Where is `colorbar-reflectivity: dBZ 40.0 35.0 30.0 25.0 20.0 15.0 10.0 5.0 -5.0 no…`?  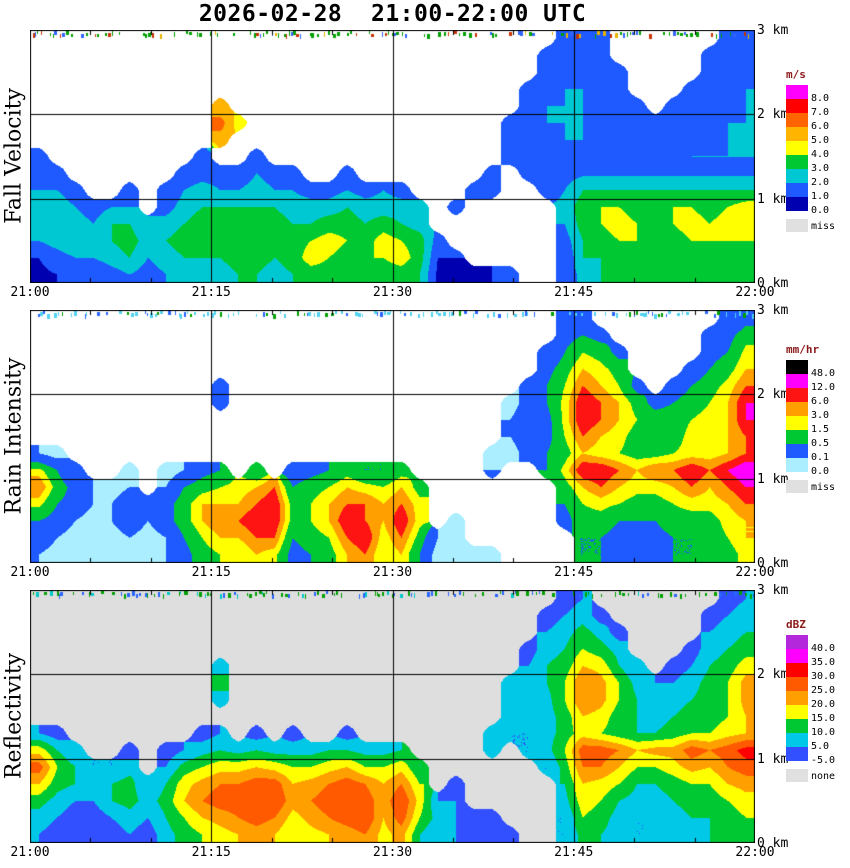
colorbar-reflectivity: dBZ 40.0 35.0 30.0 25.0 20.0 15.0 10.0 5.0 -5.0 no… is located at coordinates (814, 729).